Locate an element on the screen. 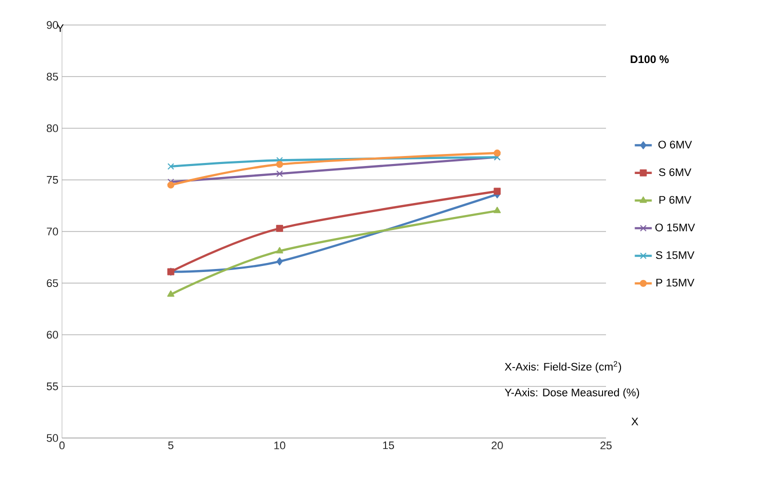  y-tick-label: 50 is located at coordinates (52, 438).